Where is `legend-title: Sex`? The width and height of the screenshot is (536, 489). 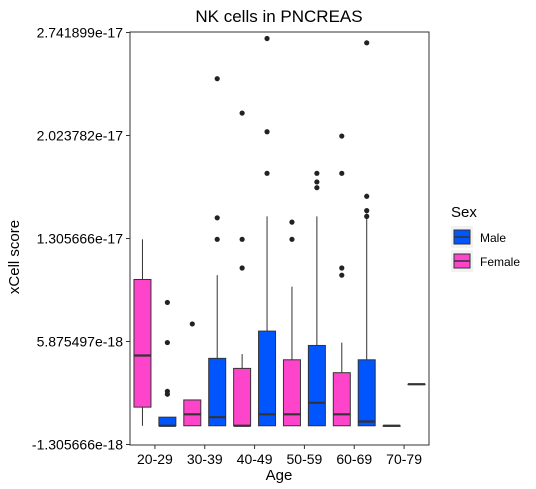 legend-title: Sex is located at coordinates (464, 212).